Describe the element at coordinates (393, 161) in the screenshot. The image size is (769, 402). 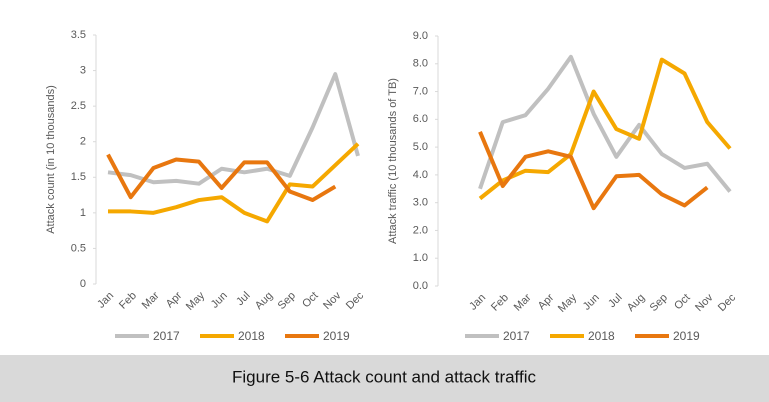
I see `y-axis-title: Attack traffic (10 thousands of TB)` at that location.